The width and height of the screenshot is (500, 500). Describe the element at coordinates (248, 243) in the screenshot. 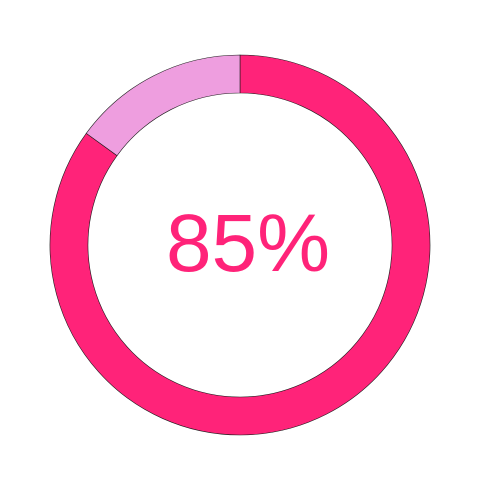

I see `center-percent-label: 85%` at that location.